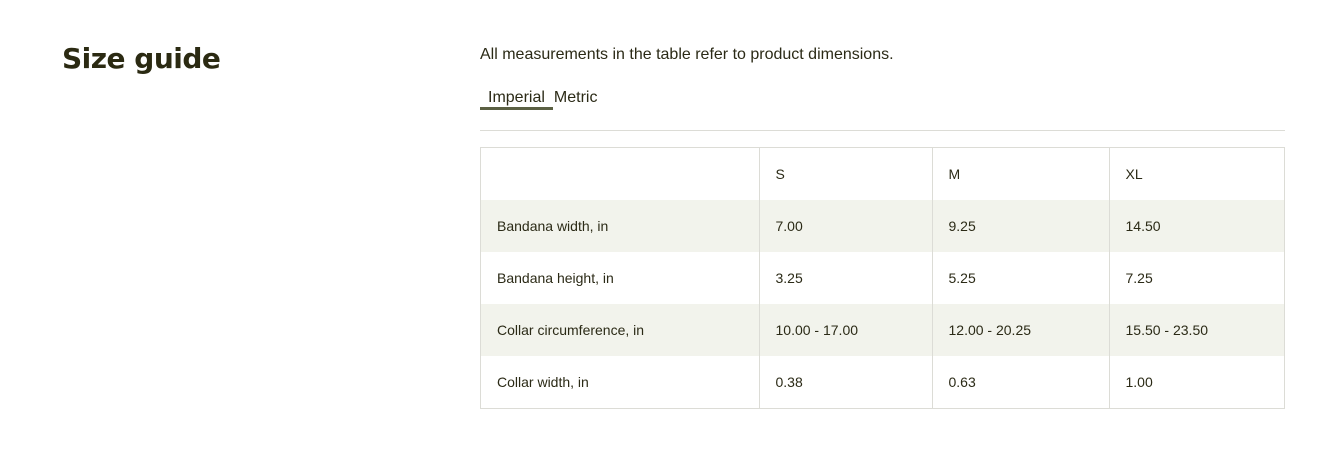 This screenshot has width=1336, height=462. I want to click on table-cell: 12.00 - 20.25, so click(1020, 330).